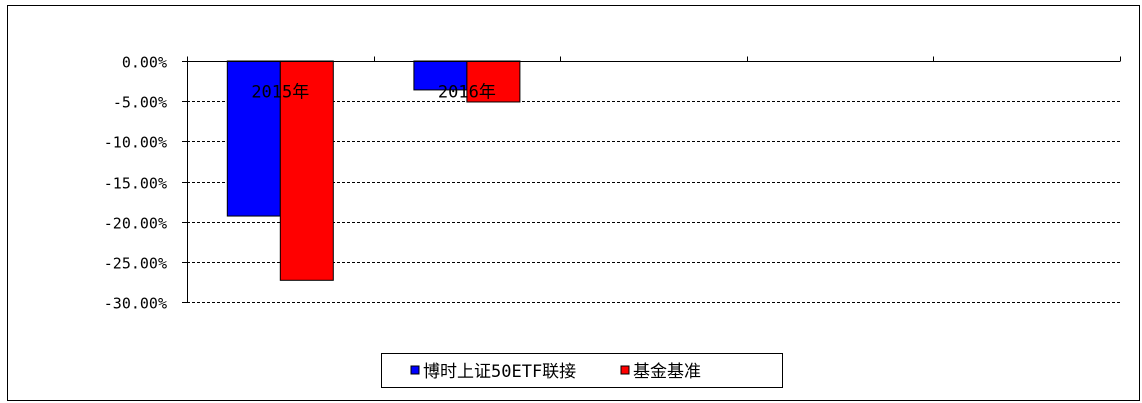 The width and height of the screenshot is (1142, 403). Describe the element at coordinates (280, 93) in the screenshot. I see `x-tick-label: 2015年` at that location.